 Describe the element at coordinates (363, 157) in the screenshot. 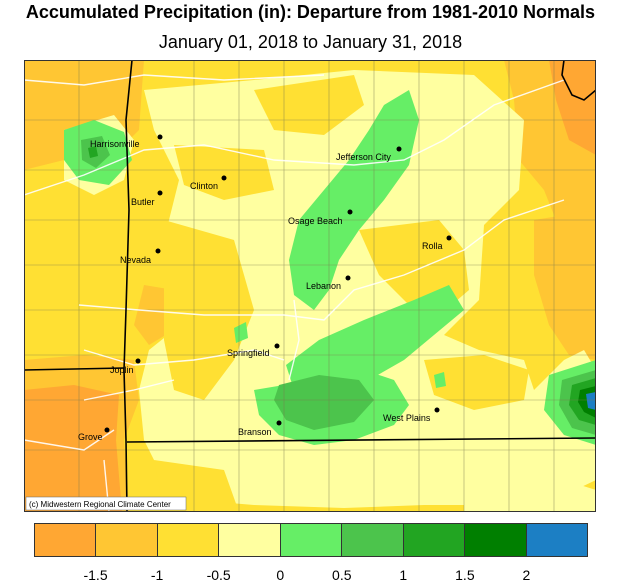

I see `city-label-jefferson-city: Jefferson City` at that location.